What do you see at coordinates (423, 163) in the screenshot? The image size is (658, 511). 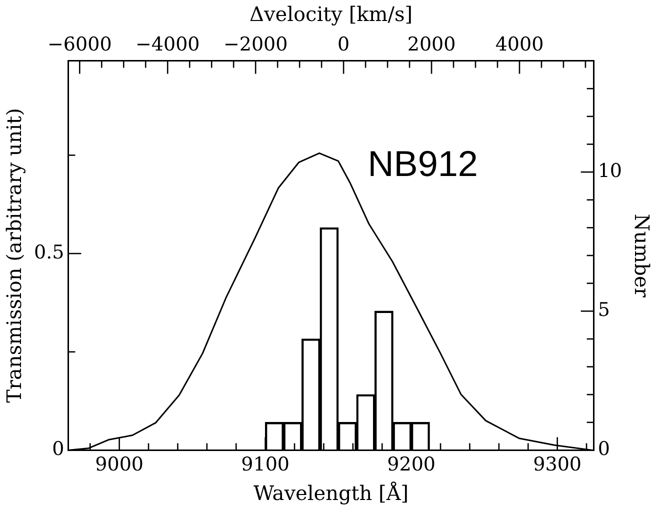 I see `annotation: NB912` at bounding box center [423, 163].